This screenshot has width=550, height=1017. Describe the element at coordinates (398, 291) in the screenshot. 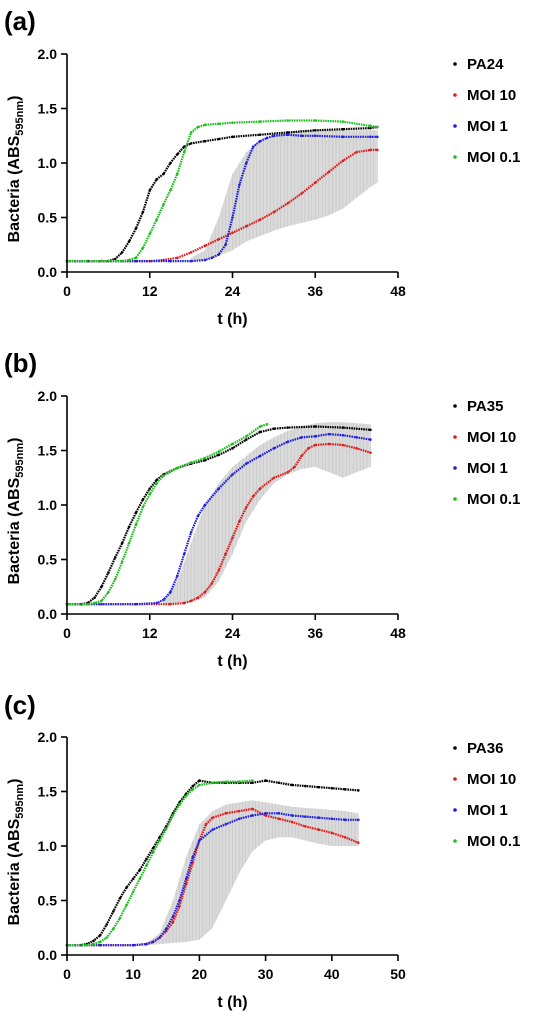

I see `x-tick-label: 48` at that location.